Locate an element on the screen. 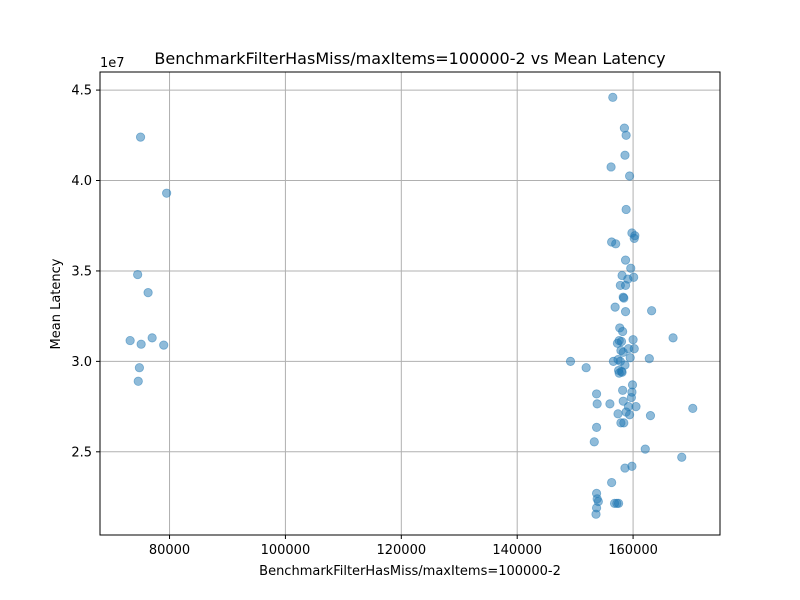 The height and width of the screenshot is (600, 800). y-tick-label: 2.5 is located at coordinates (81, 452).